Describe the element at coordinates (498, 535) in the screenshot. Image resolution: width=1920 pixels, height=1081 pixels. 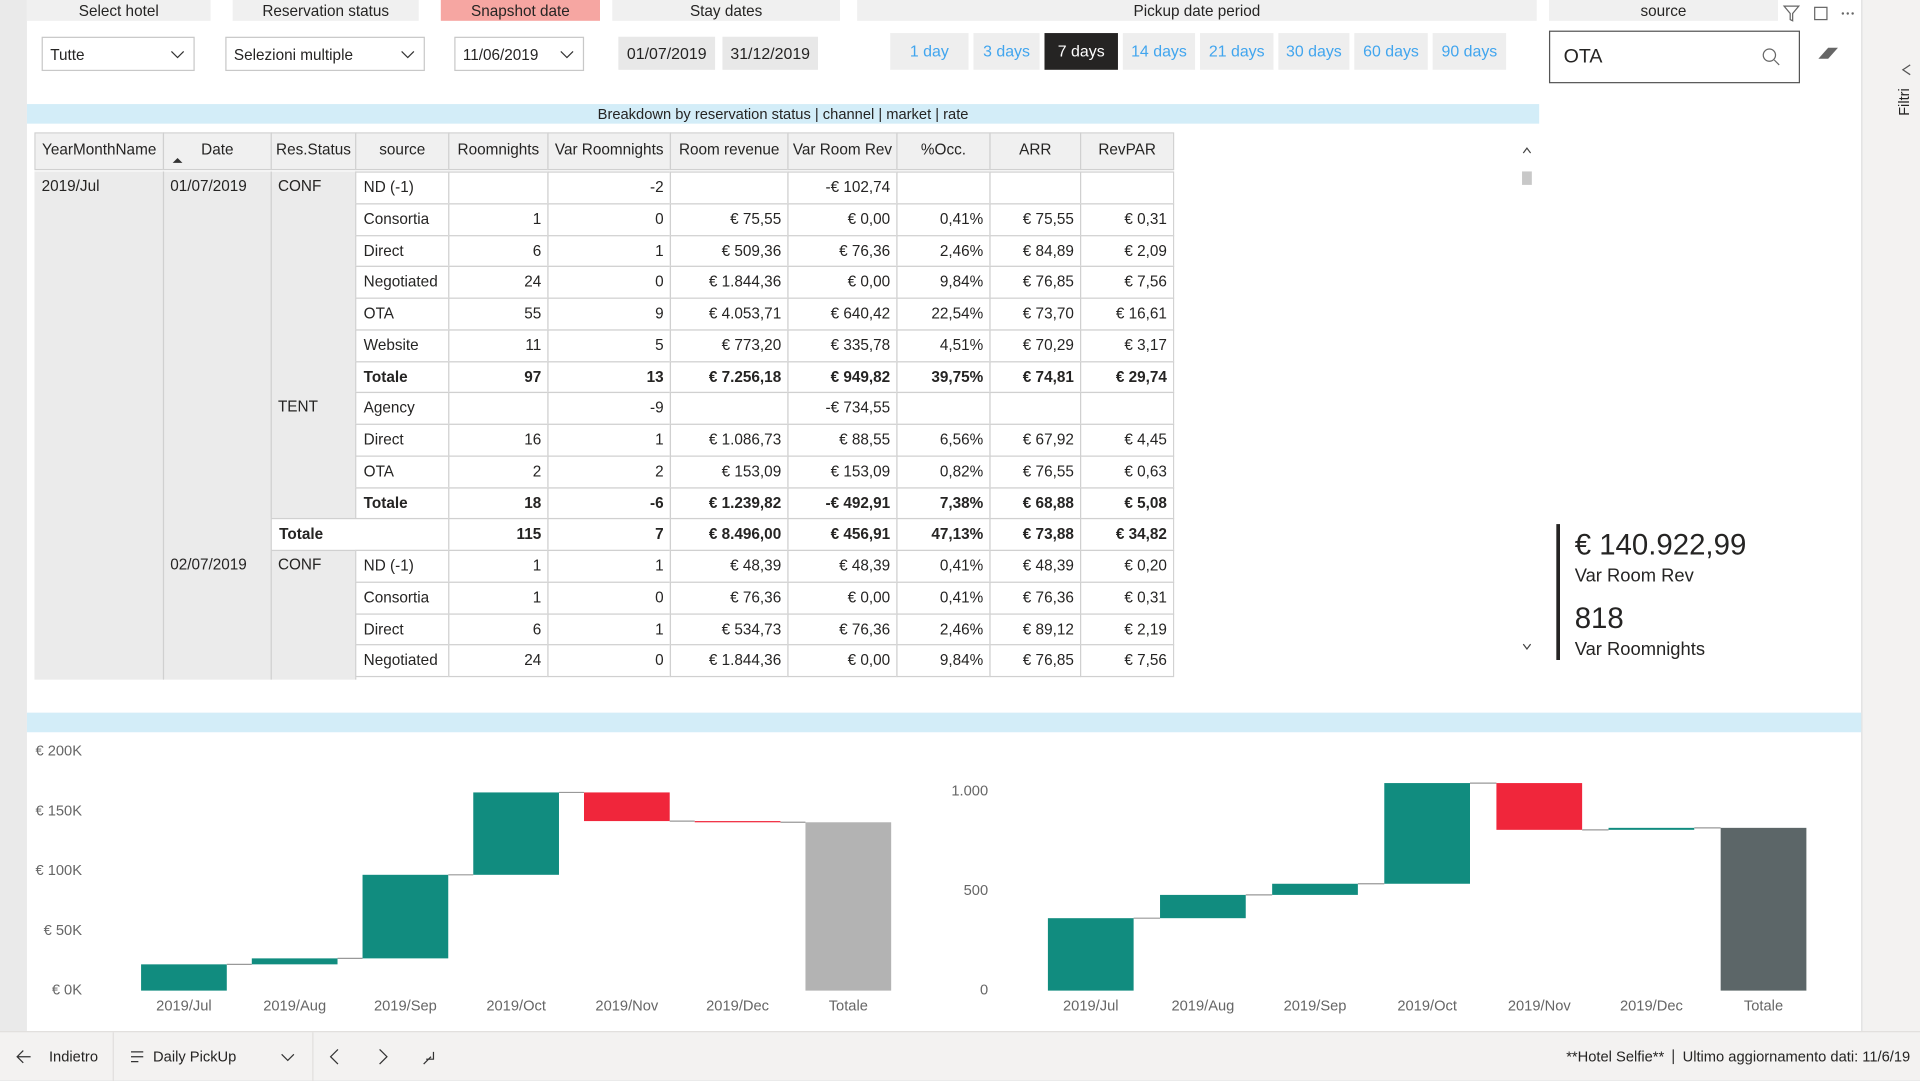
I see `value-cell: 115` at that location.